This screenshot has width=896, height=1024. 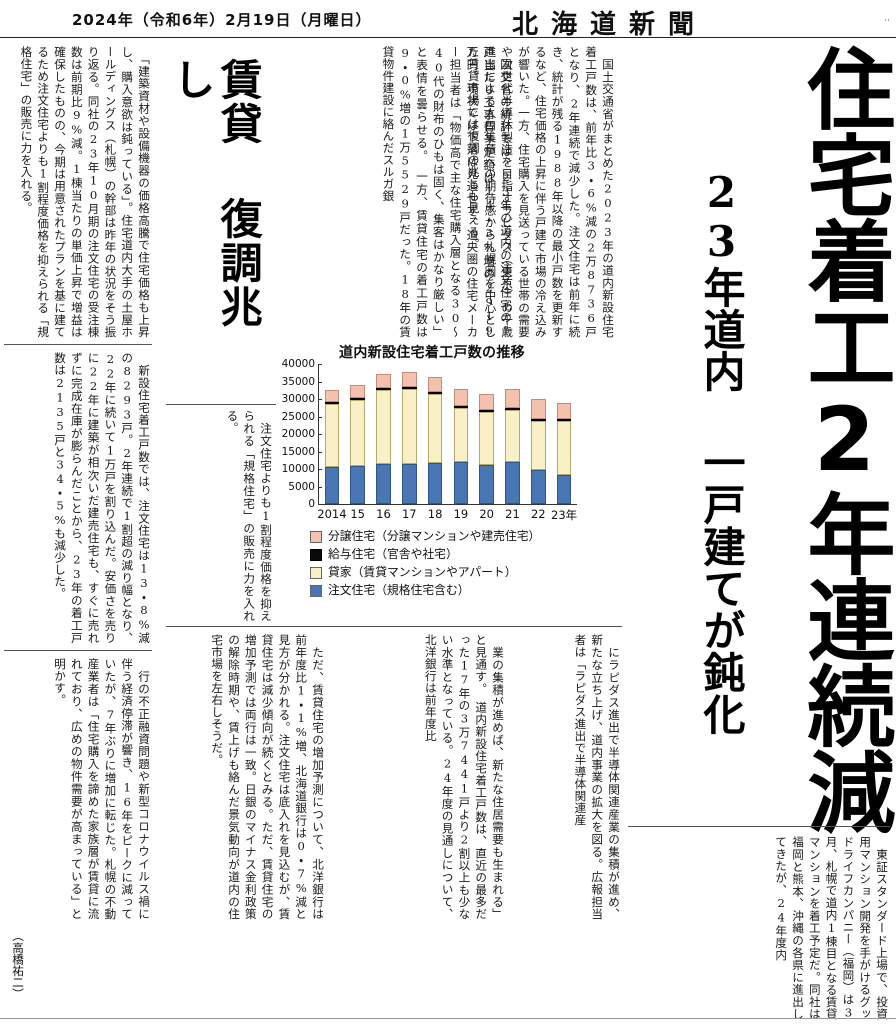 What do you see at coordinates (435, 514) in the screenshot?
I see `chart-x-tick: 18` at bounding box center [435, 514].